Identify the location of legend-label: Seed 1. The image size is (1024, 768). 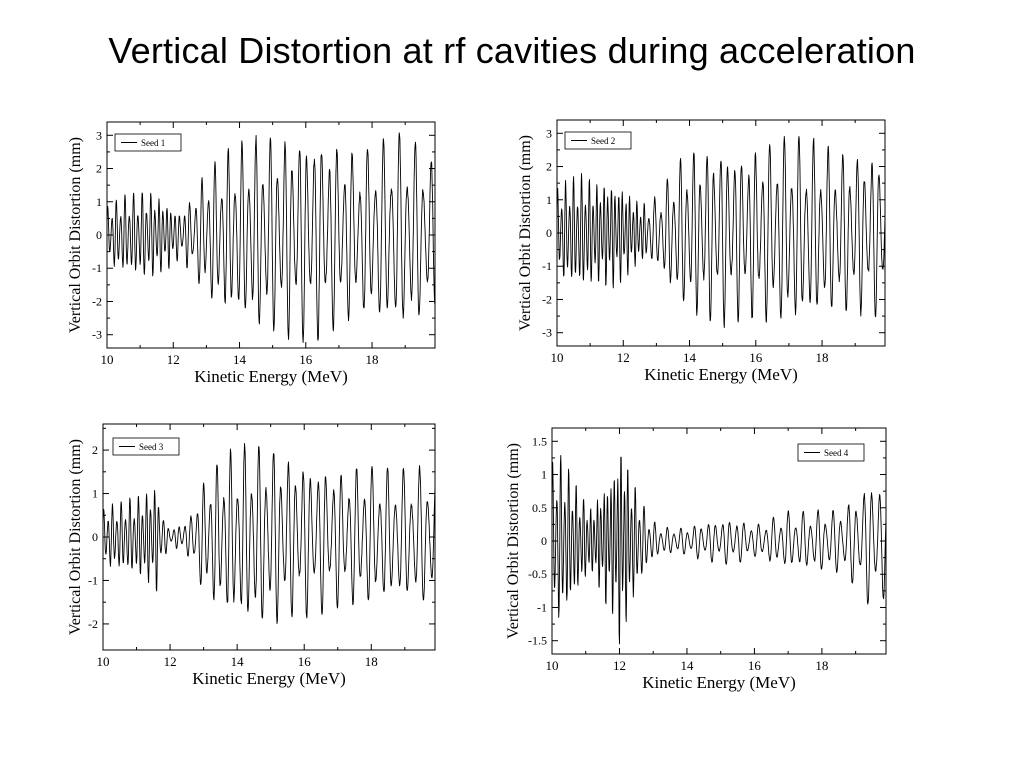
(153, 143).